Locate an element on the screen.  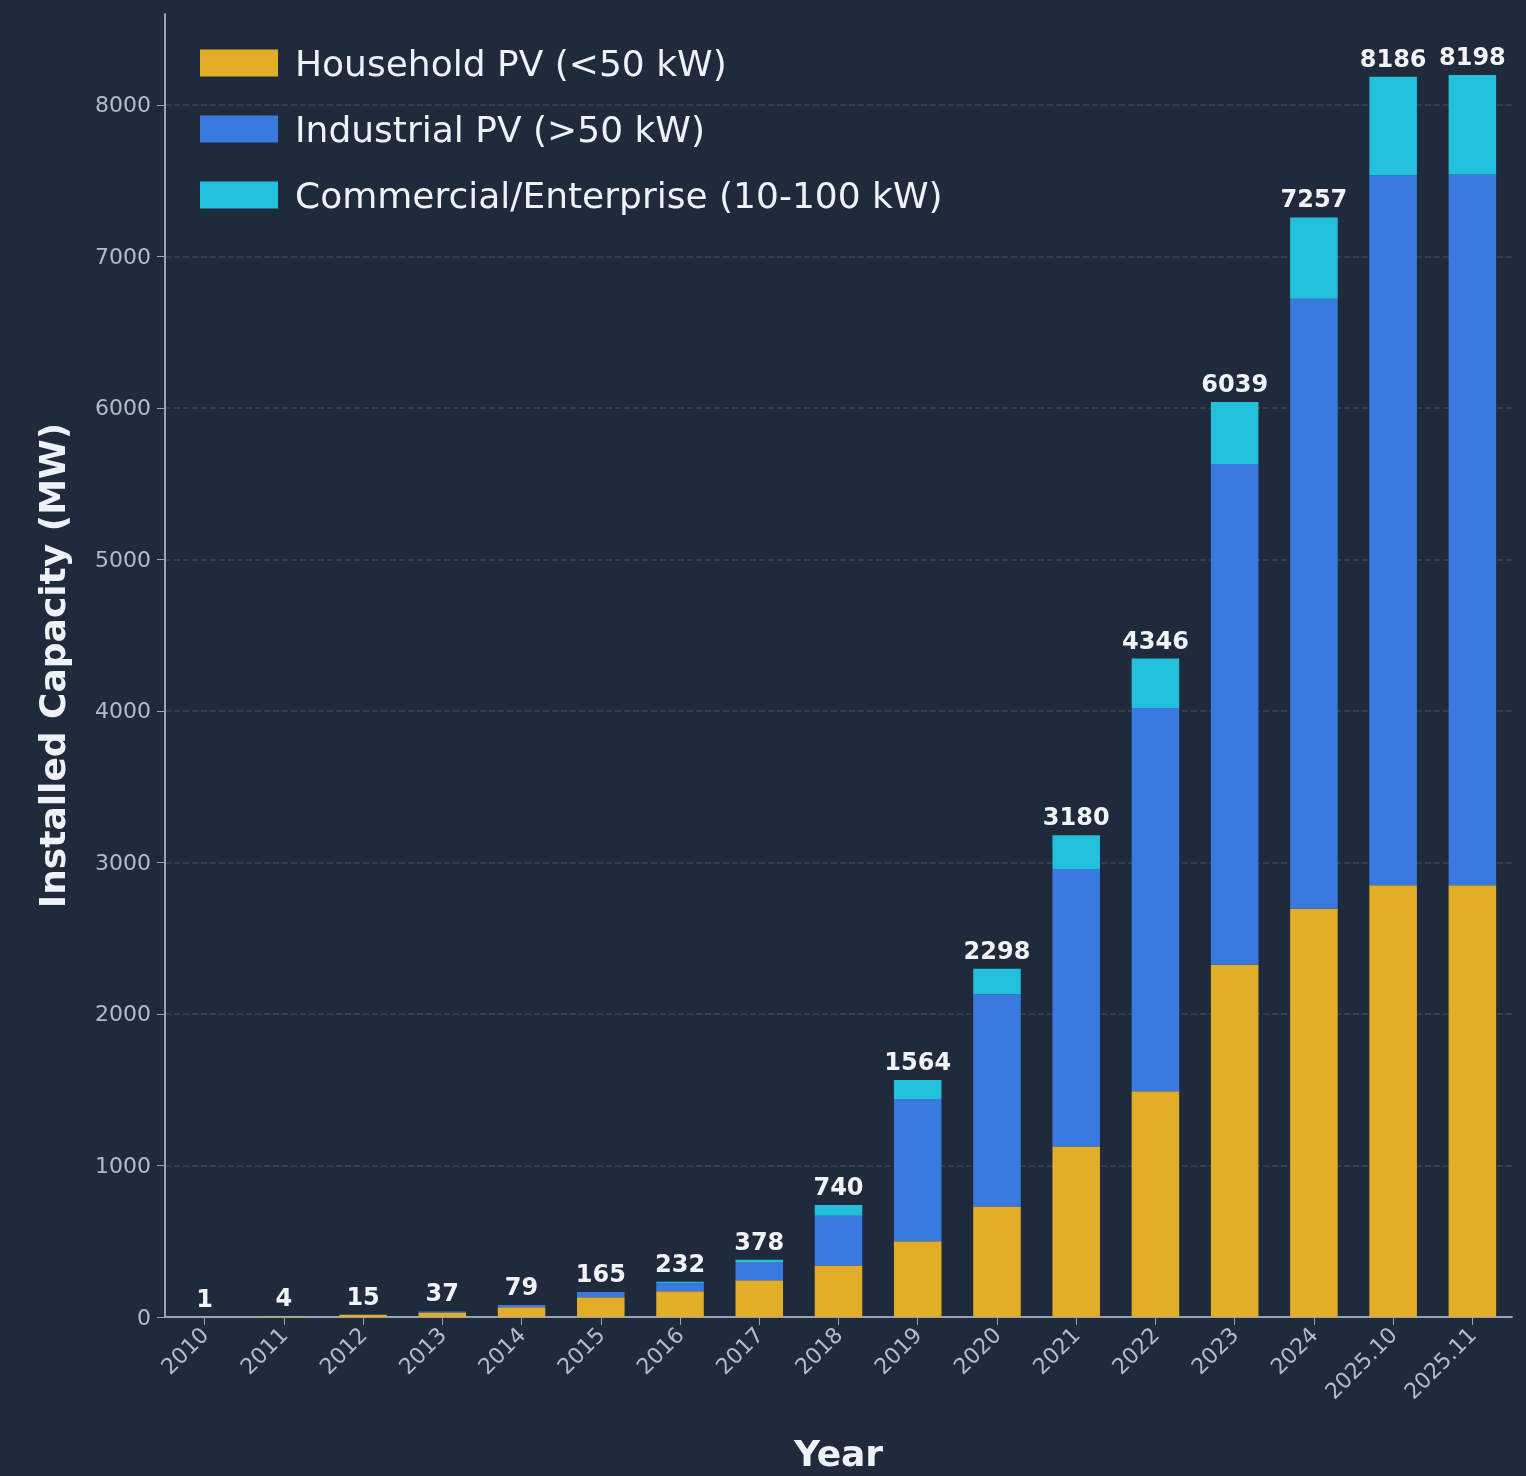
y-axis-title: Installed Capacity (MW) is located at coordinates (52, 665).